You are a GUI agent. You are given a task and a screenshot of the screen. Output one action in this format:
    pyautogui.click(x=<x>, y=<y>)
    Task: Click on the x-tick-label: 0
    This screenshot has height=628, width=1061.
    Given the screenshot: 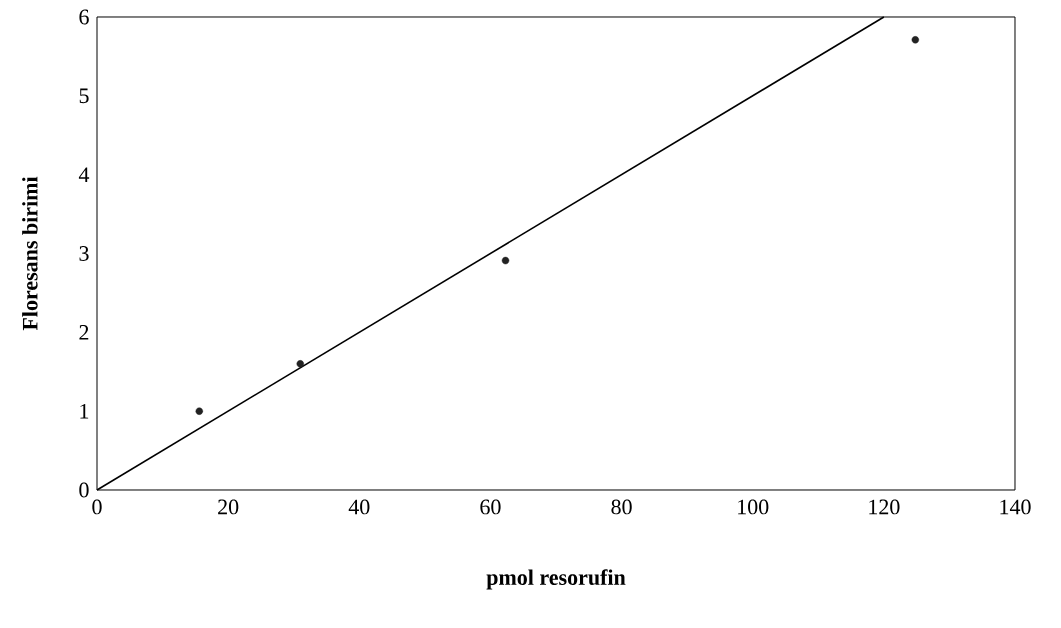 What is the action you would take?
    pyautogui.click(x=97, y=507)
    